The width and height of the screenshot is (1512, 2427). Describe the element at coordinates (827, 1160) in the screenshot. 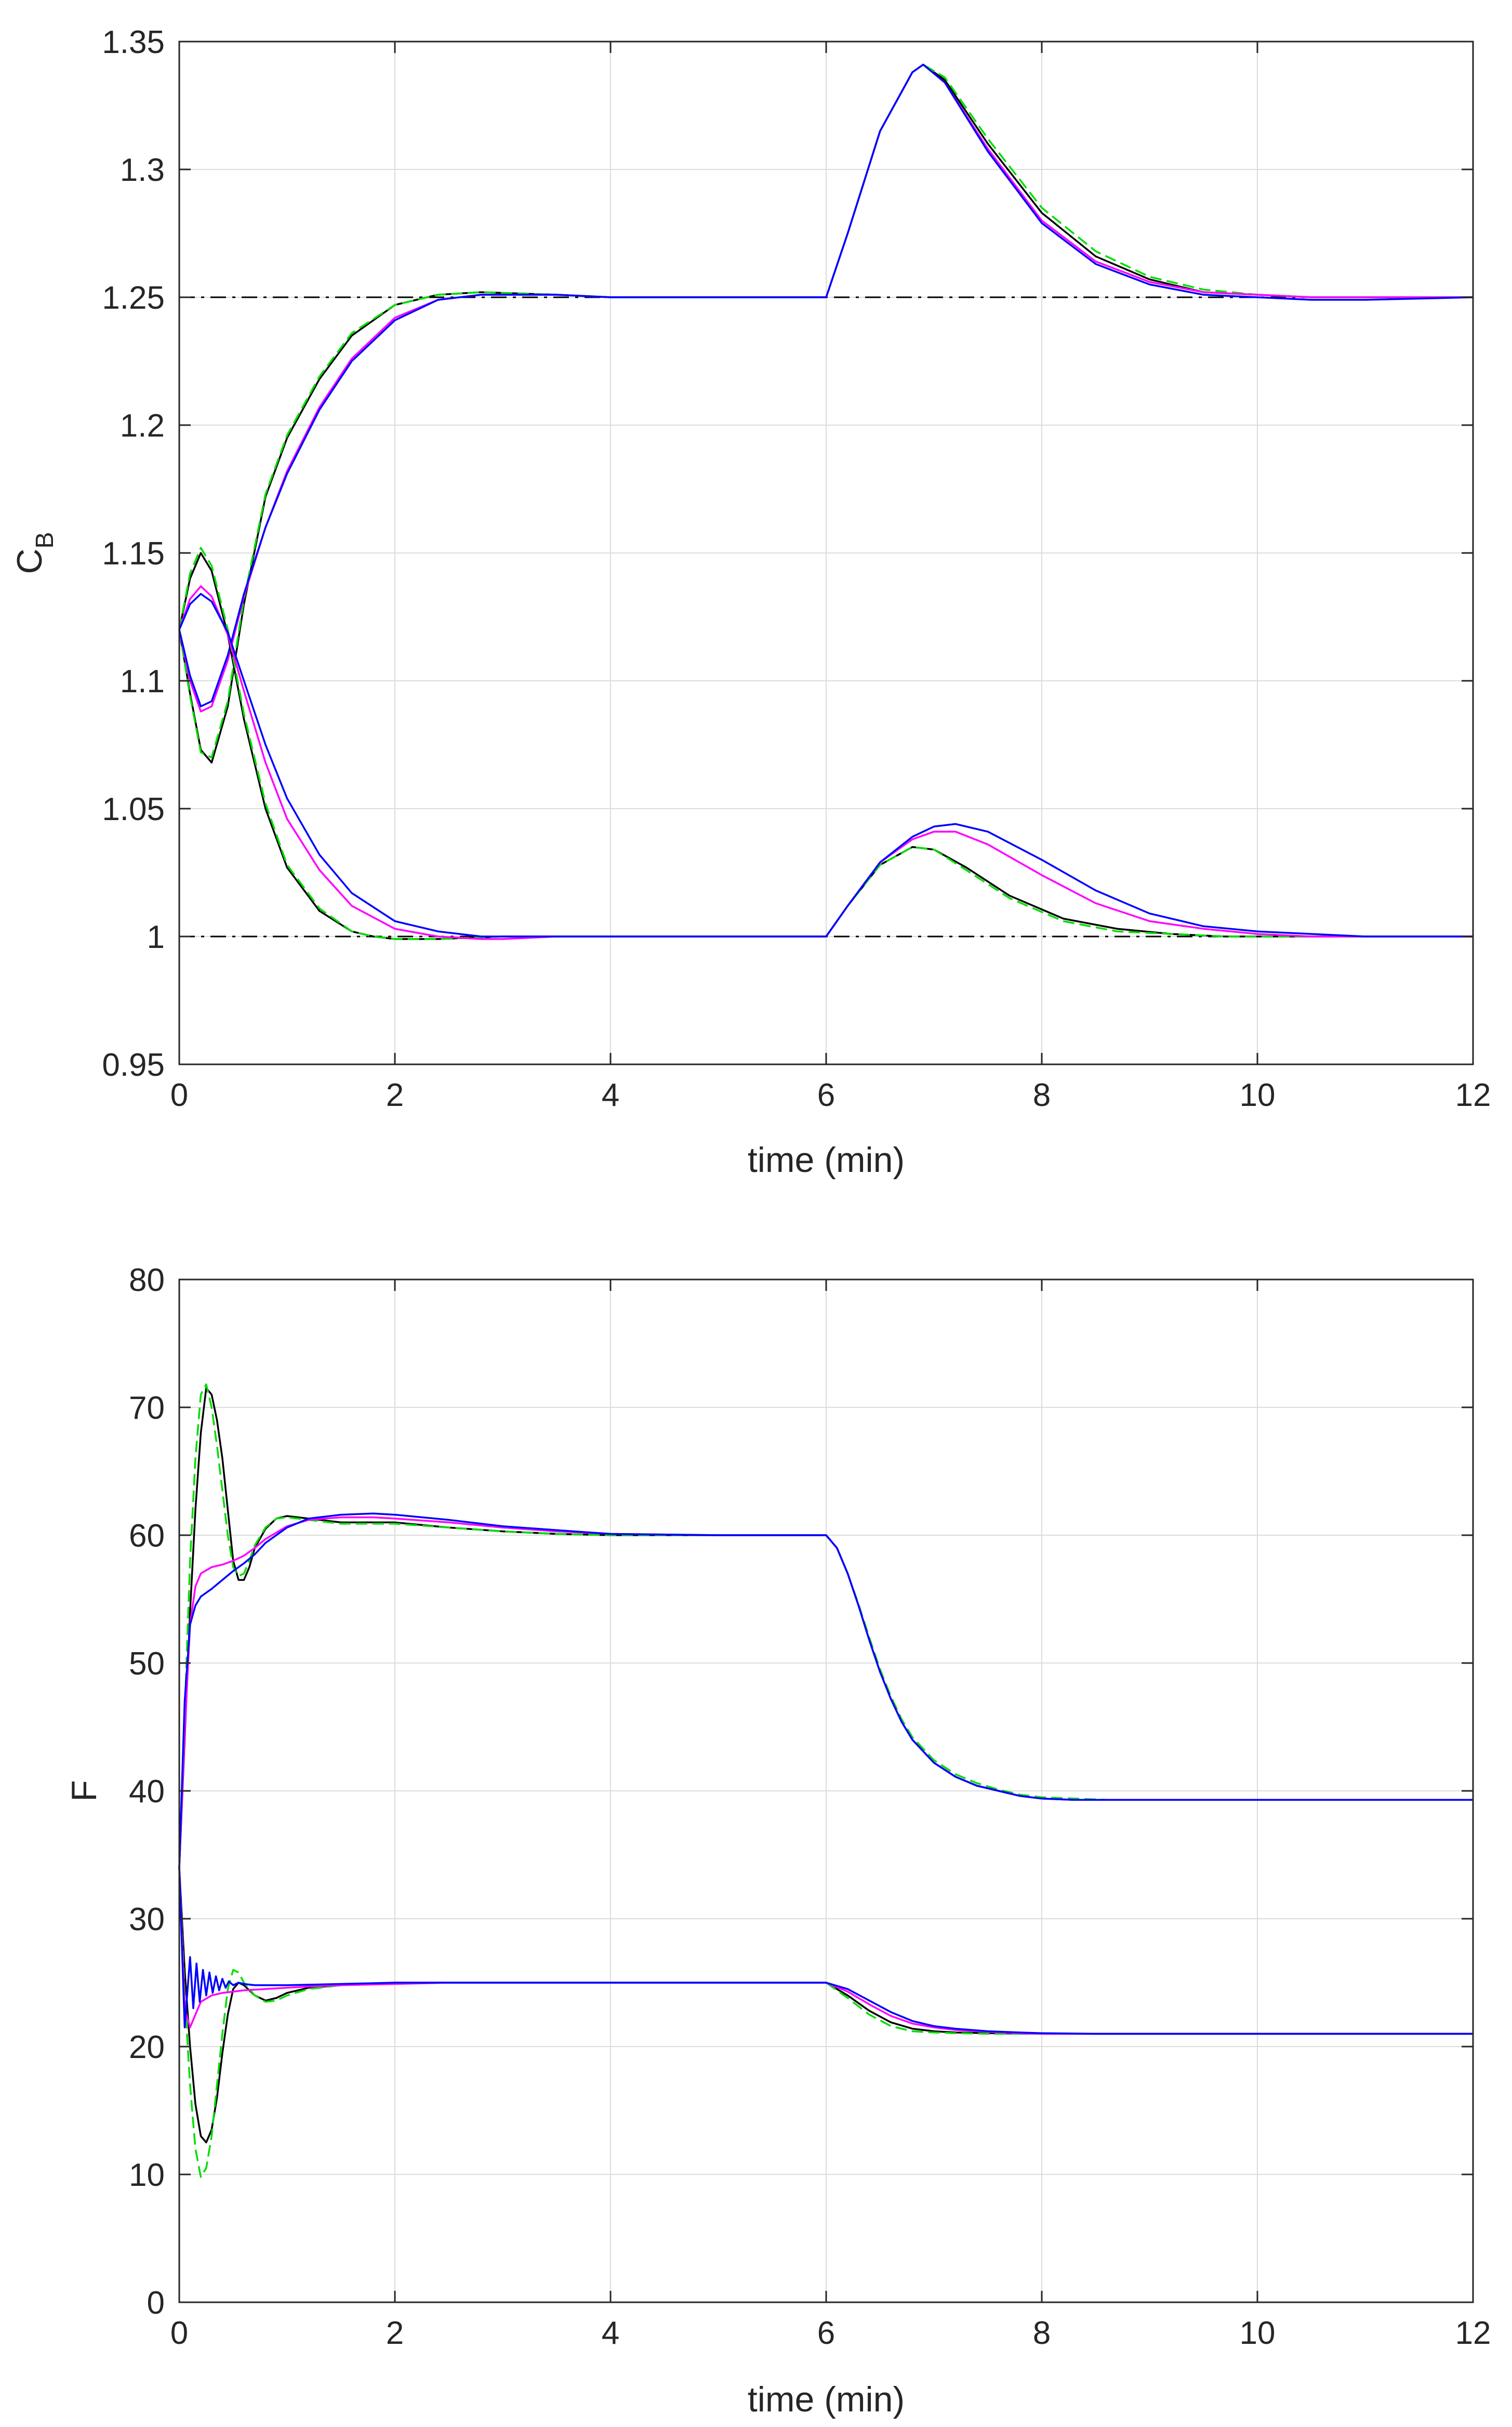

I see `cb-x-axis-label: time (min)` at that location.